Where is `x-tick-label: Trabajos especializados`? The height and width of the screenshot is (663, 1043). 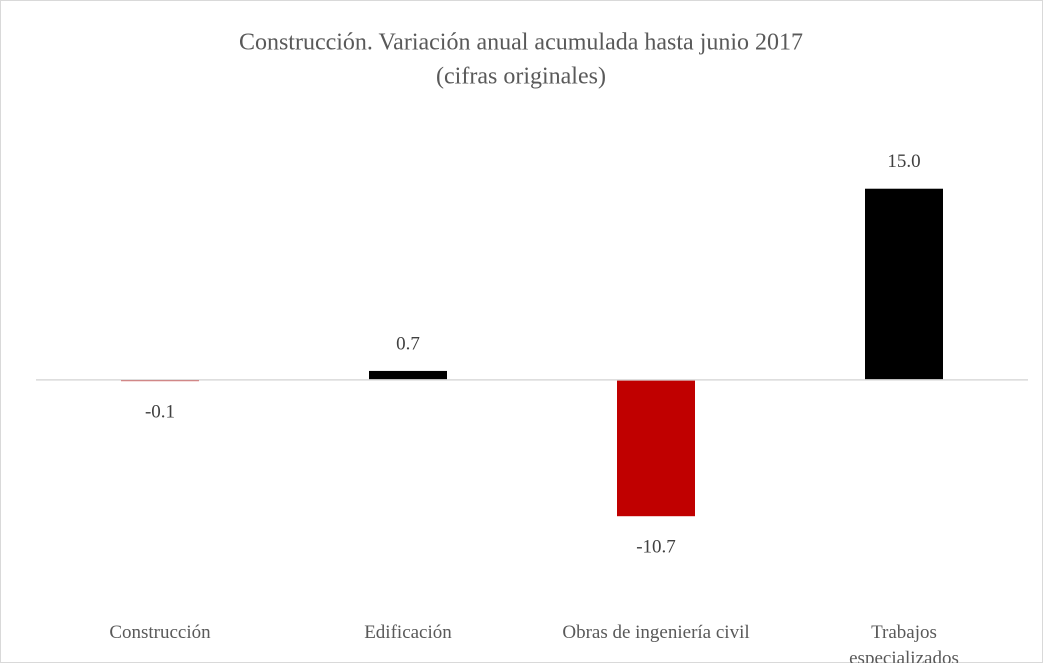
x-tick-label: Trabajos especializados is located at coordinates (904, 642).